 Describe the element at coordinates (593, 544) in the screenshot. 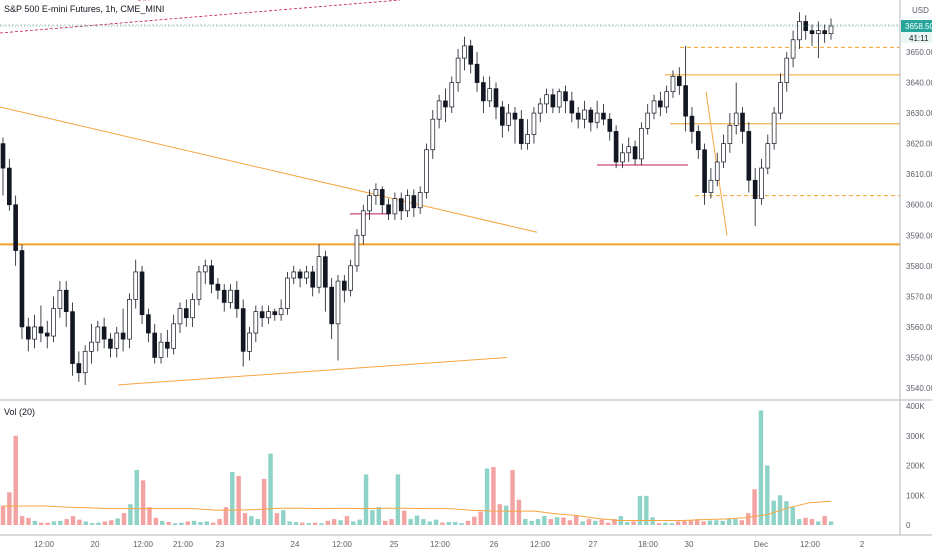

I see `time-tick-label: 27` at that location.